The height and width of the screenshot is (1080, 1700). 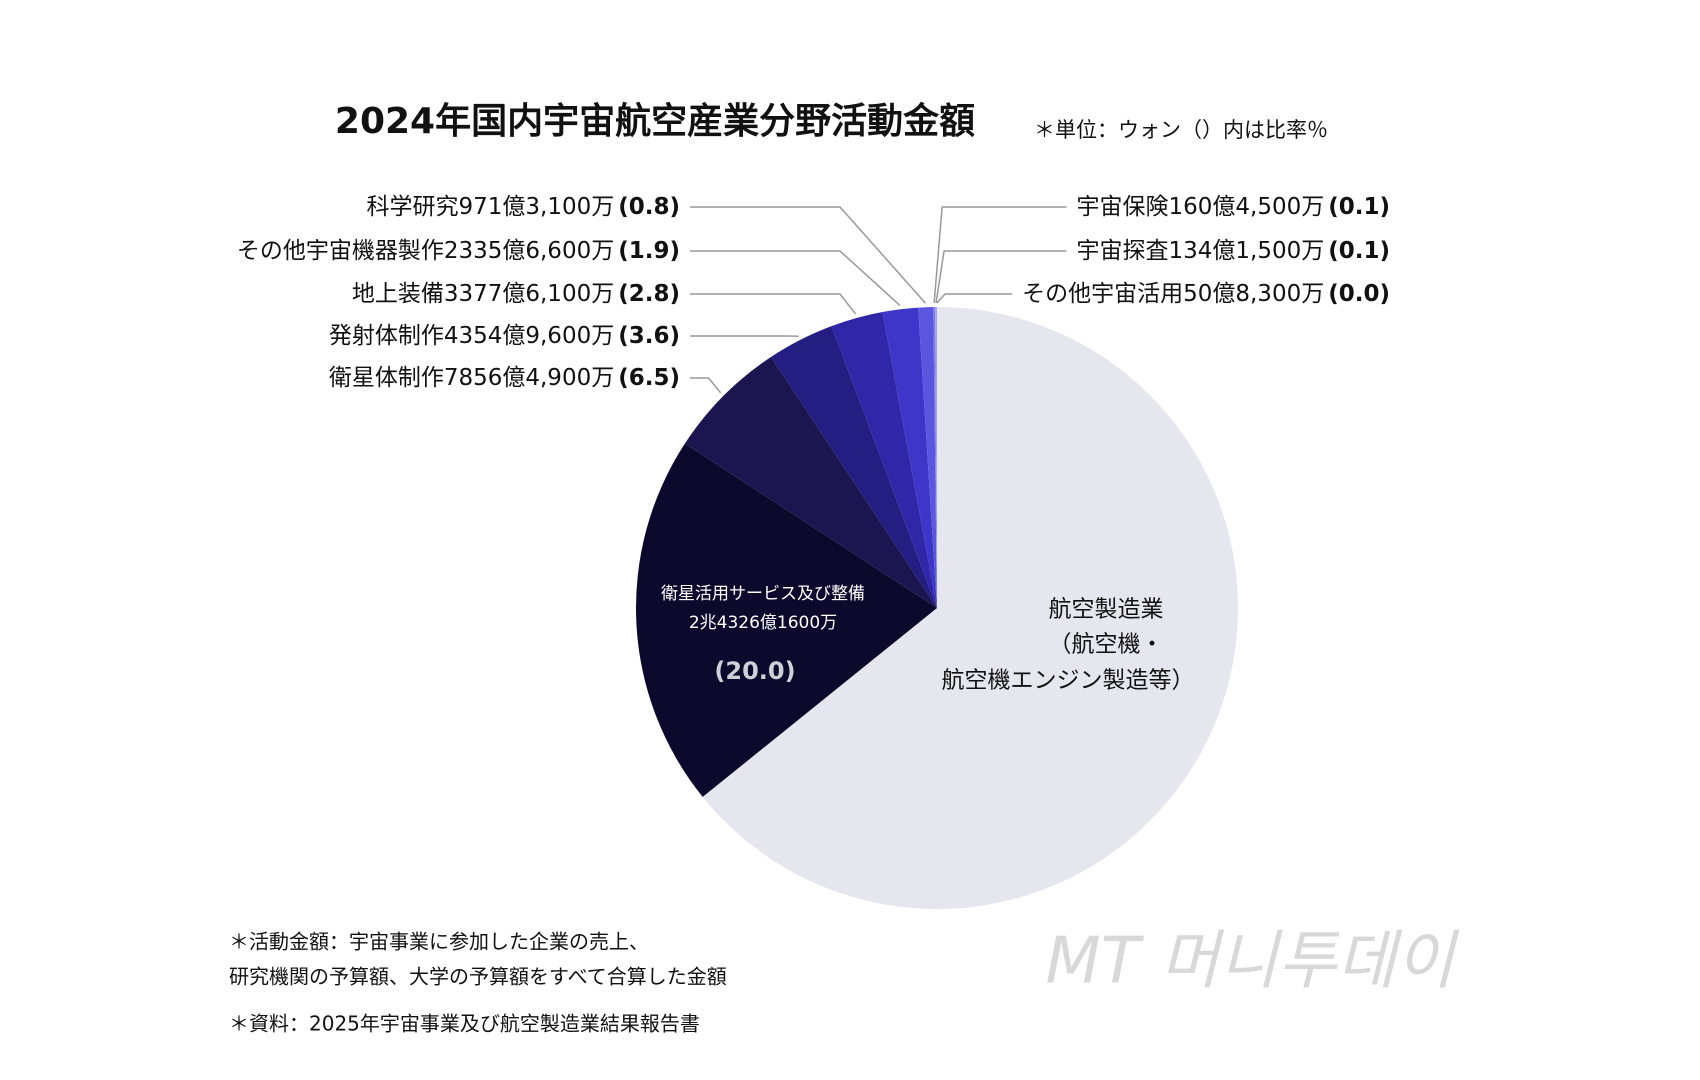 What do you see at coordinates (1359, 294) in the screenshot?
I see `value-label: (0.0)` at bounding box center [1359, 294].